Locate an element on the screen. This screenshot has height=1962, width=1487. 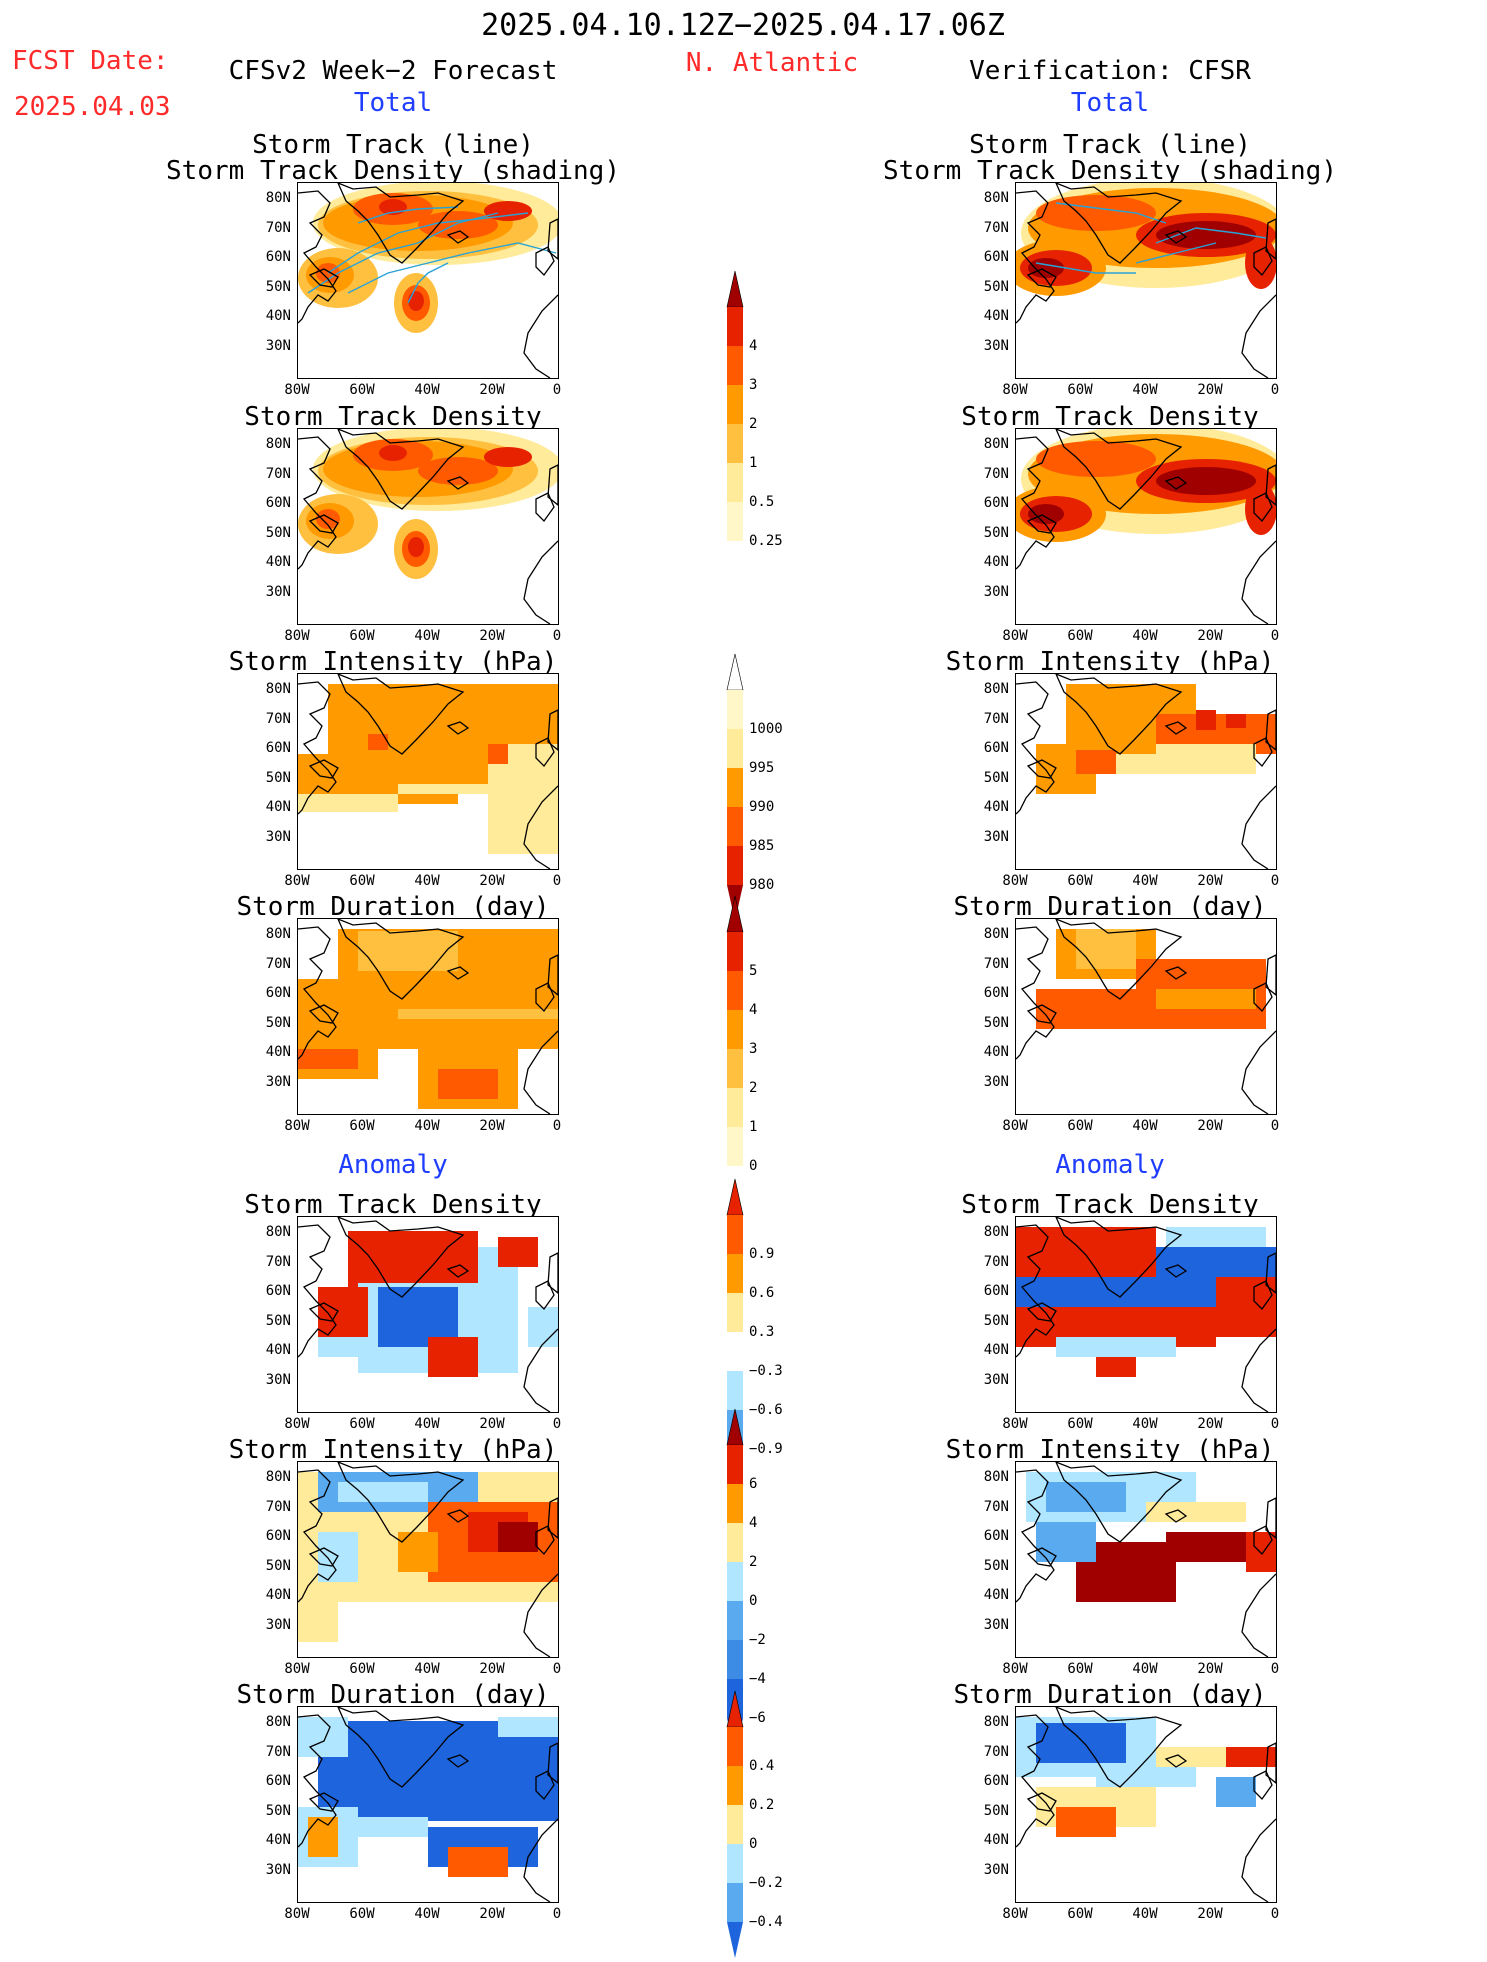
title-track-shading-right: Storm Track Density (shading) is located at coordinates (1110, 171).